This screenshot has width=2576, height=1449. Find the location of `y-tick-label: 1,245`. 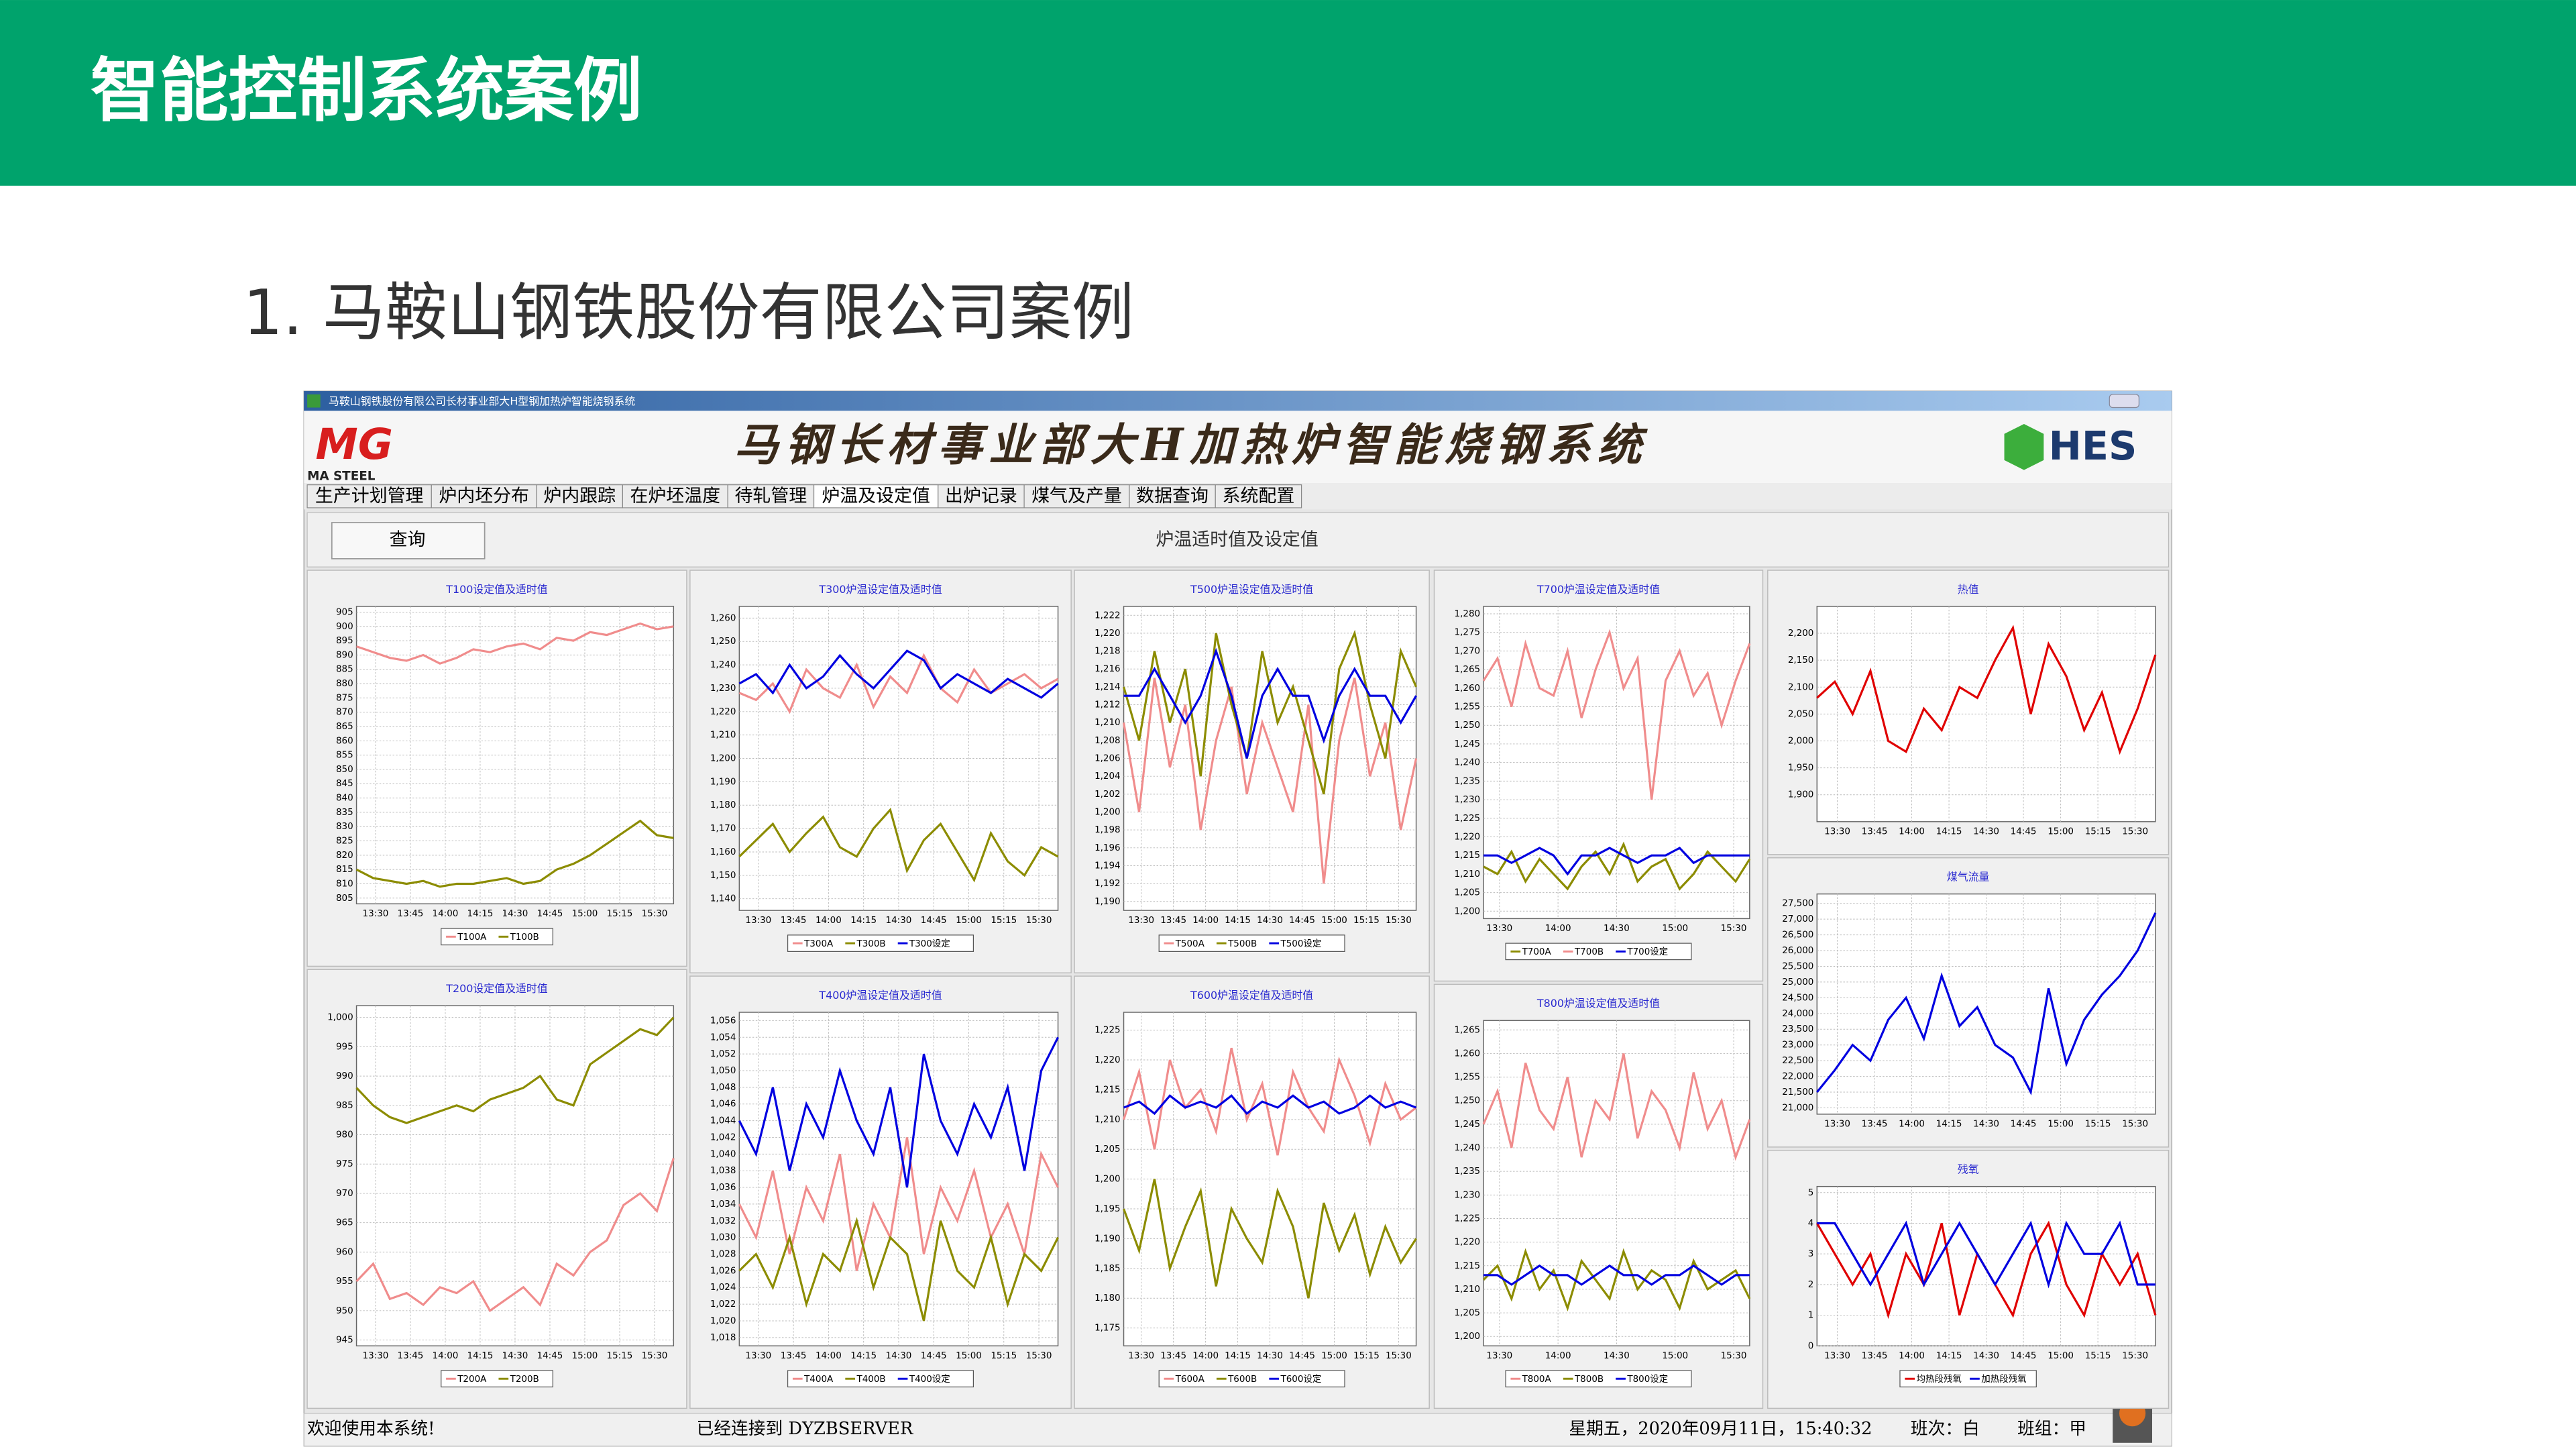

y-tick-label: 1,245 is located at coordinates (1468, 1124).